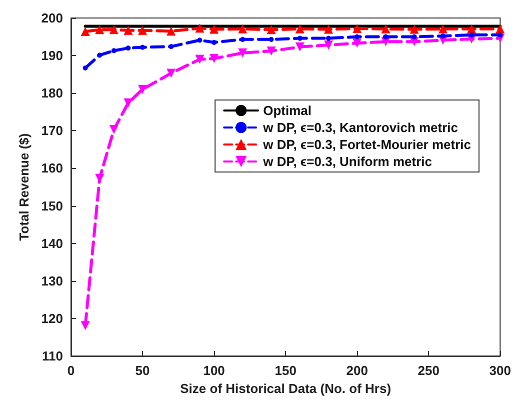  What do you see at coordinates (52, 93) in the screenshot?
I see `y-tick-label: 180` at bounding box center [52, 93].